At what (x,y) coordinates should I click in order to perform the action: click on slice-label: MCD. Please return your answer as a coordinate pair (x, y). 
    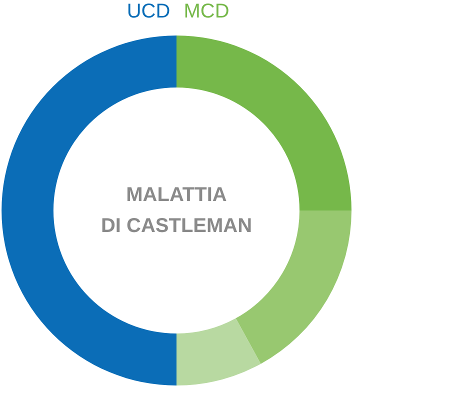
    Looking at the image, I should click on (207, 11).